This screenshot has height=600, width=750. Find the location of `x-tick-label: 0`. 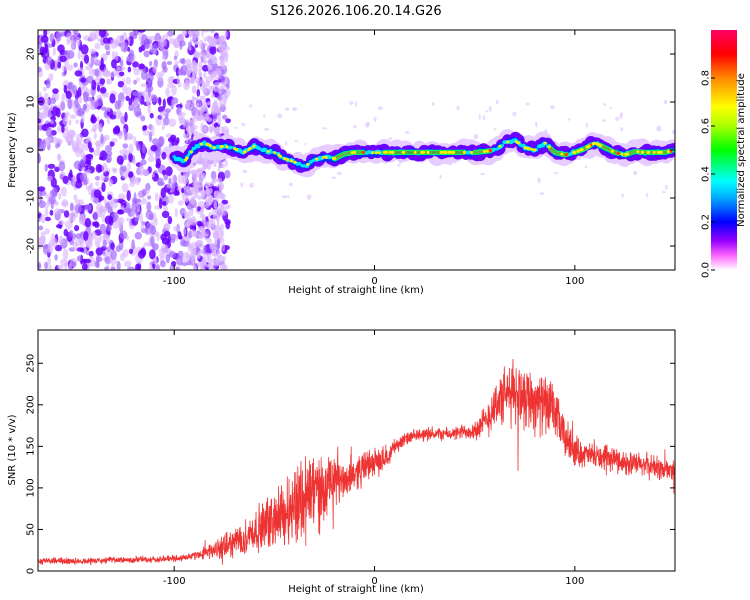

x-tick-label: 0 is located at coordinates (374, 281).